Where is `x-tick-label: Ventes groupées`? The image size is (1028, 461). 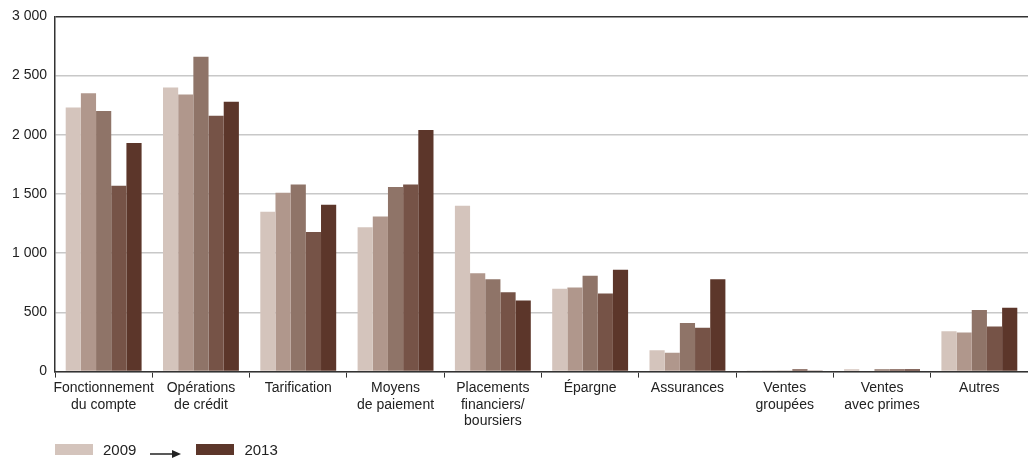
x-tick-label: Ventes groupées is located at coordinates (784, 395).